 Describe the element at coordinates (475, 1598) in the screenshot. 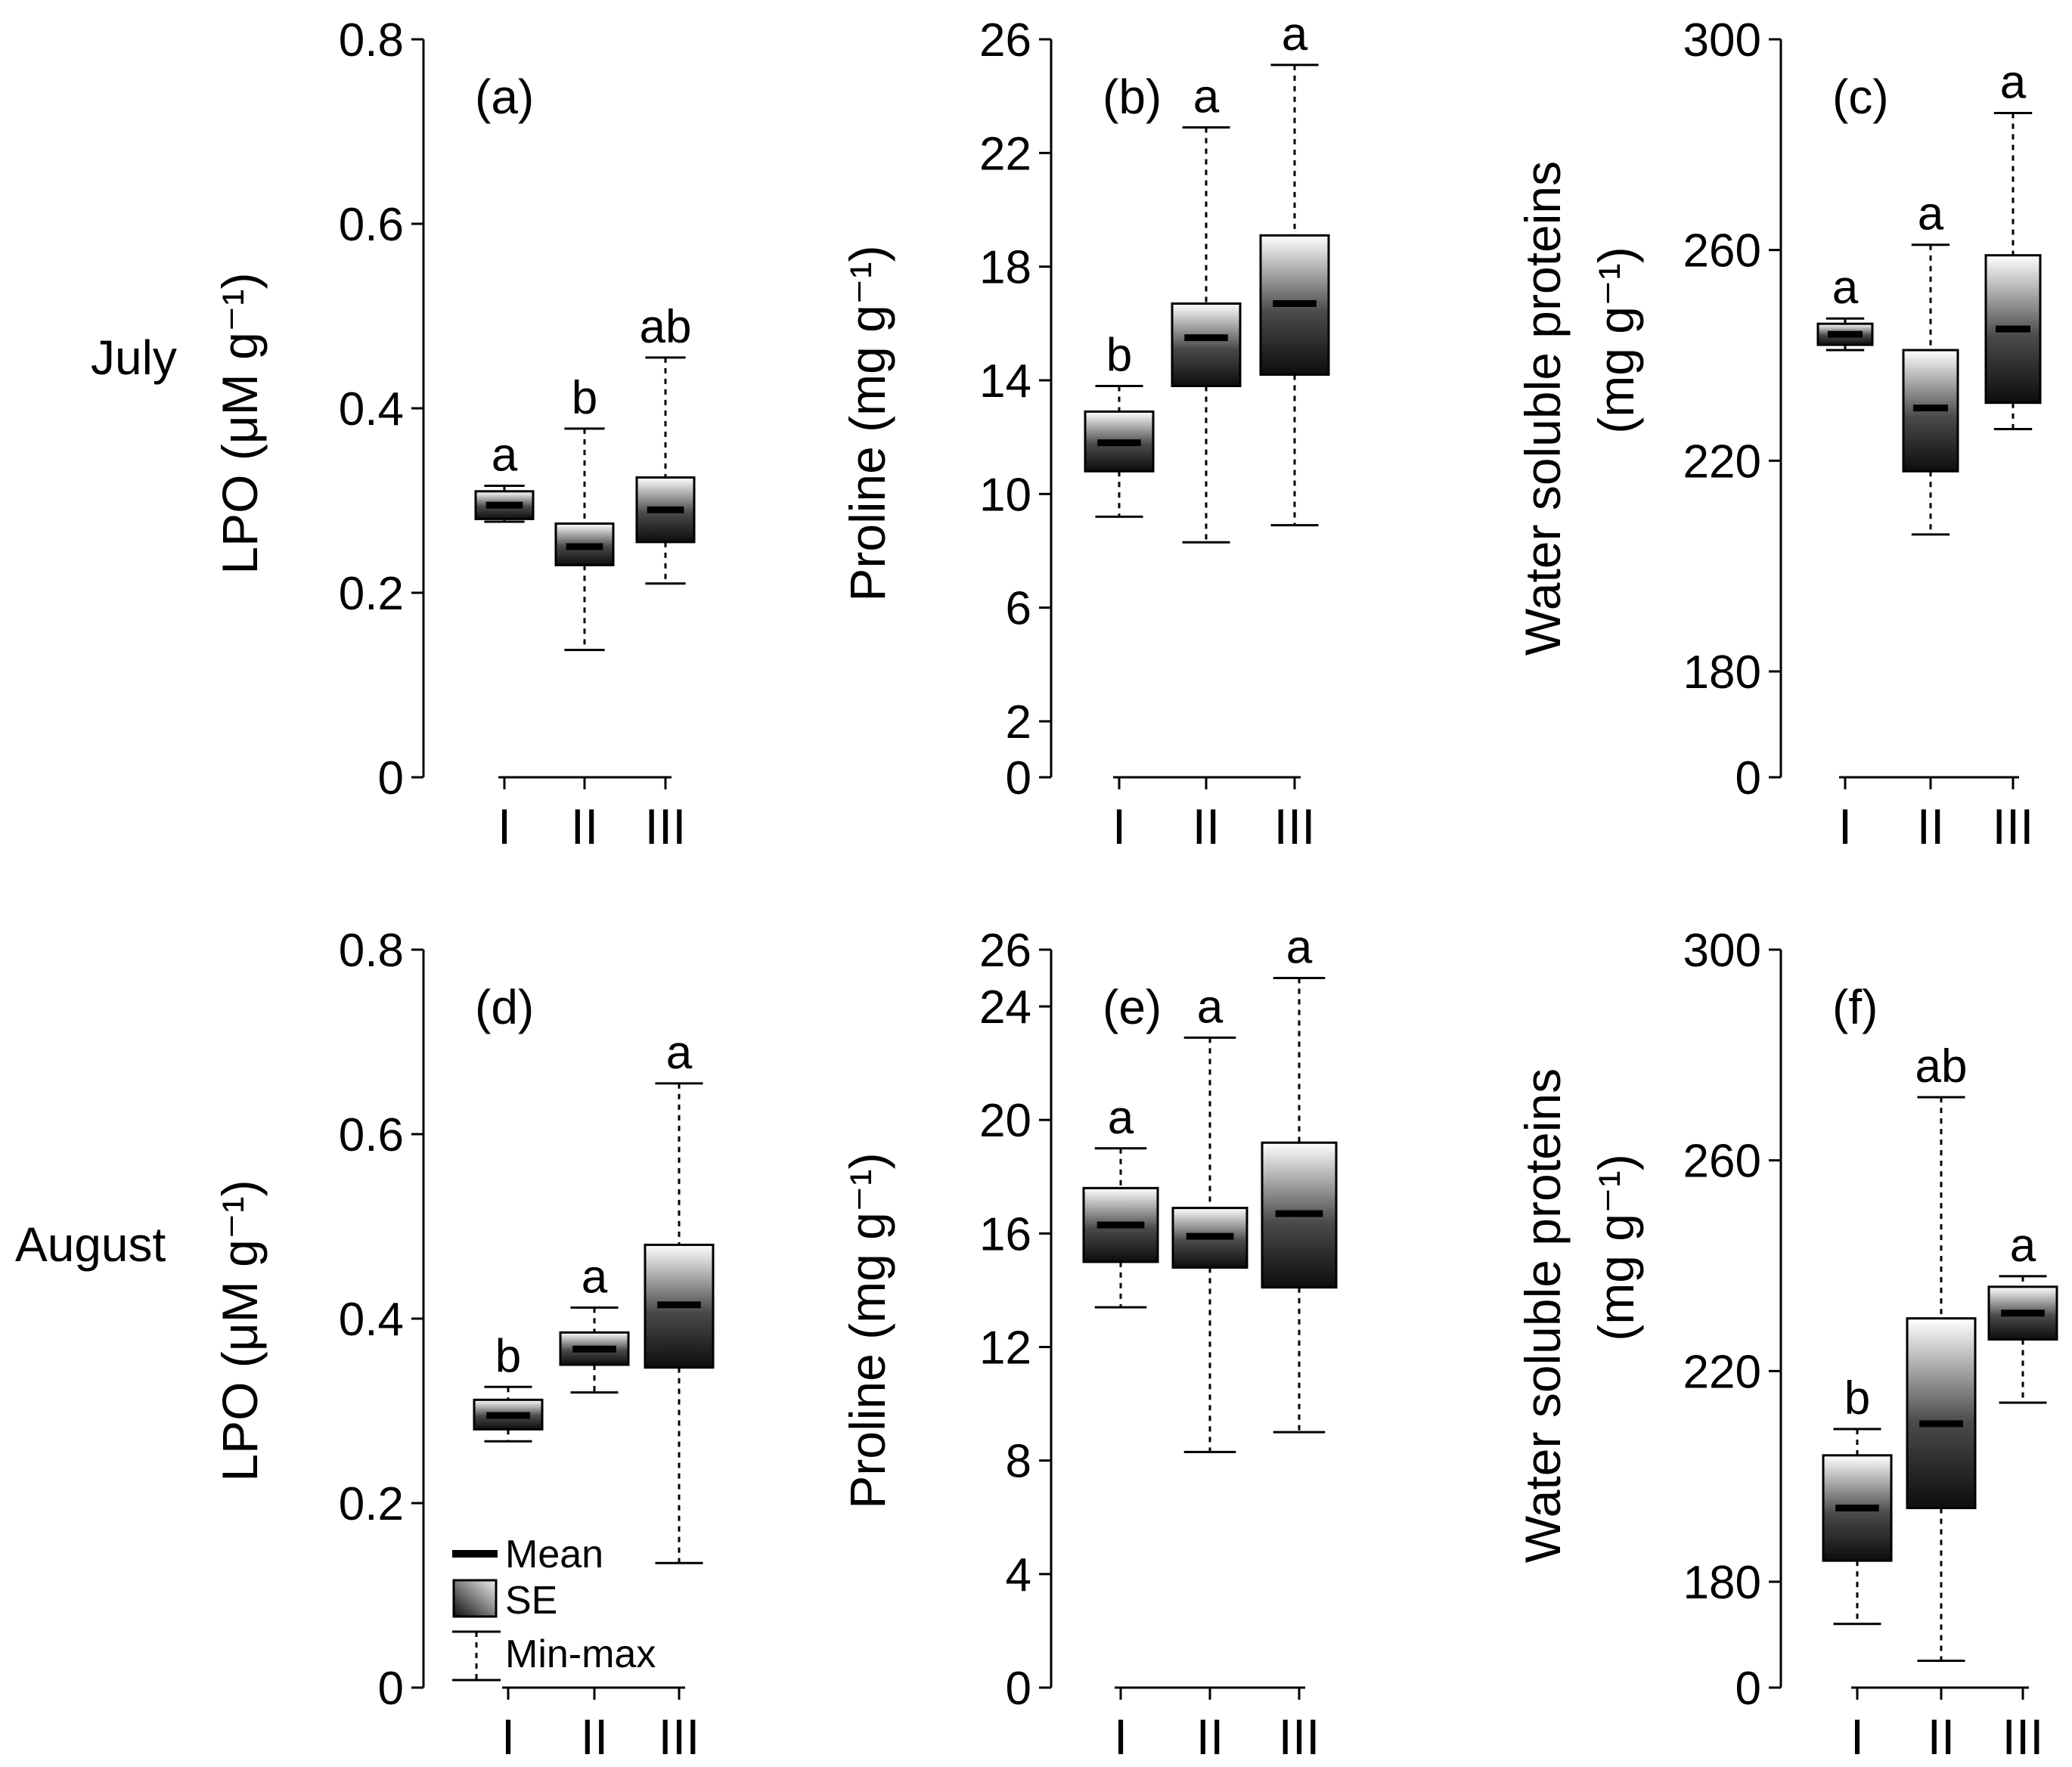

I see `legend-se-swatch` at that location.